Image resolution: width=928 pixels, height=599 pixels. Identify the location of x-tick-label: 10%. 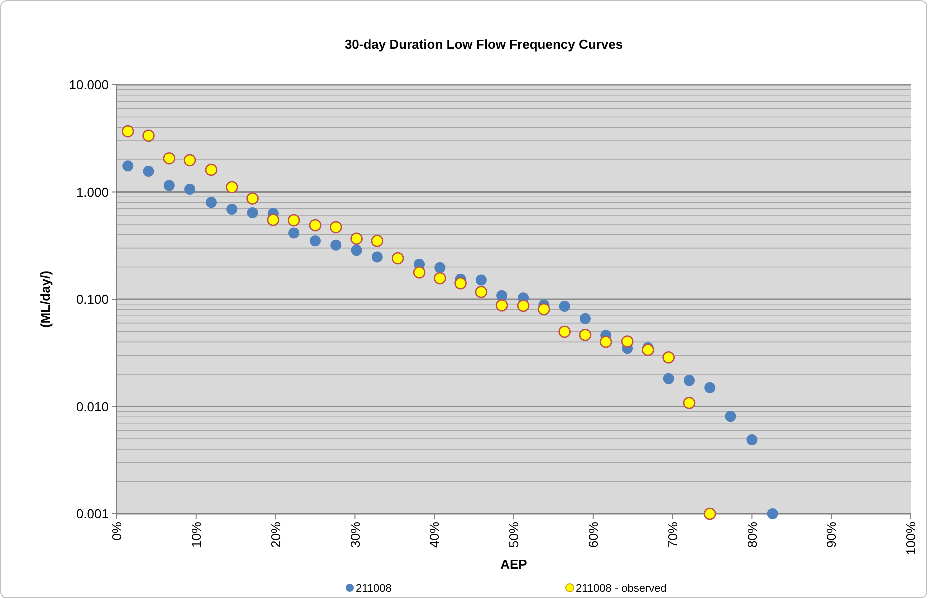
(196, 535).